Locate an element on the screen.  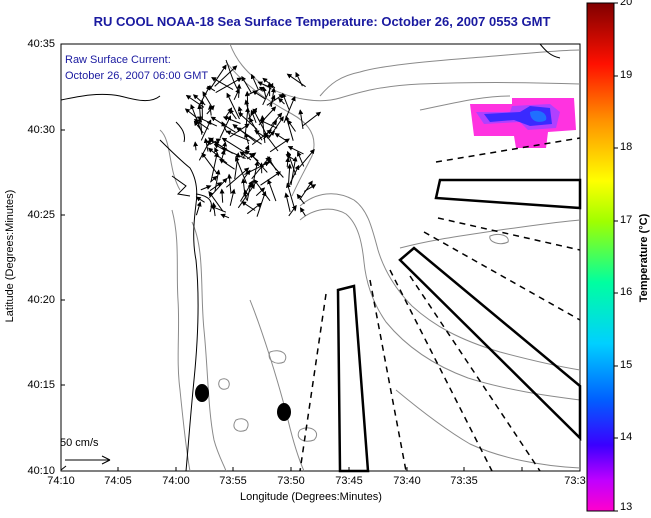
colorbar-tick-label: 19 is located at coordinates (626, 75).